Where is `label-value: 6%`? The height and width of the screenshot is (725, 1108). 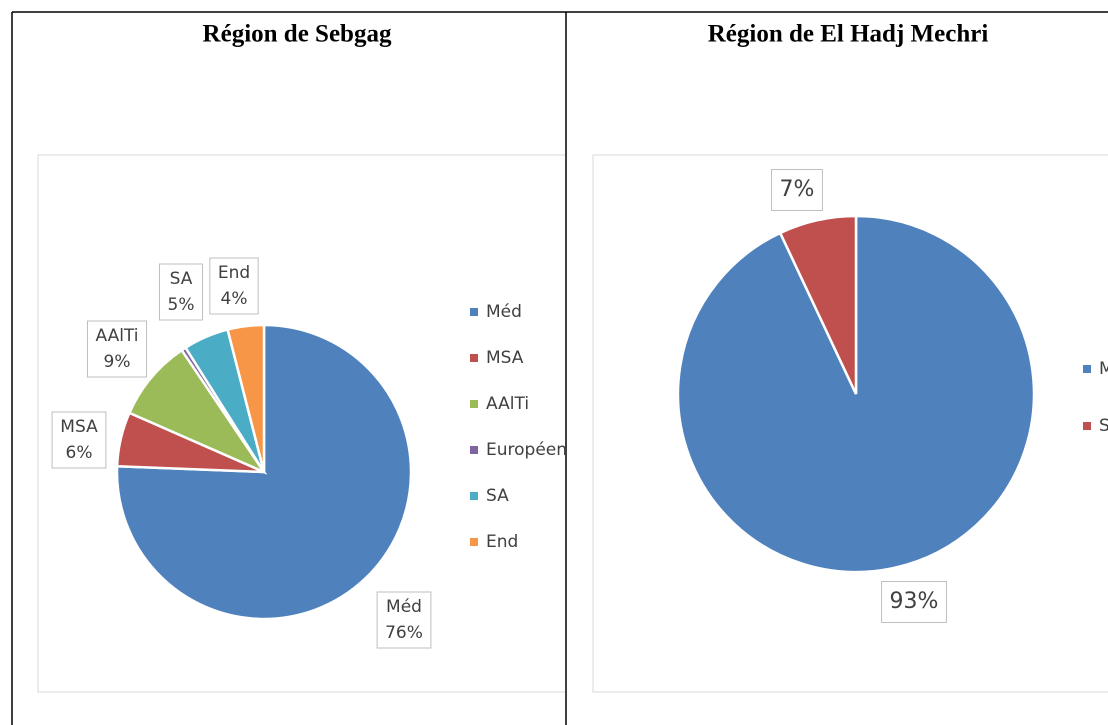
label-value: 6% is located at coordinates (79, 453).